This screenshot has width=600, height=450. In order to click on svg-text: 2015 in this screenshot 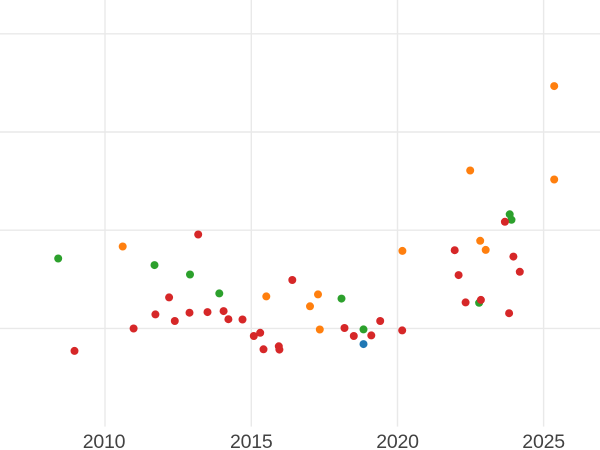, I will do `click(251, 440)`.